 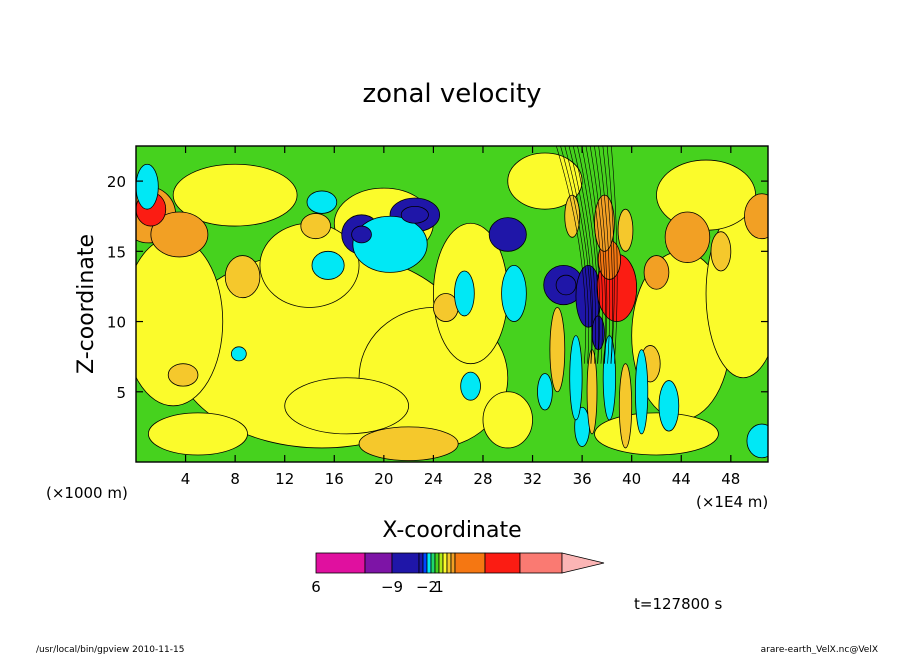 What do you see at coordinates (532, 479) in the screenshot?
I see `x-tick-label-7: 32` at bounding box center [532, 479].